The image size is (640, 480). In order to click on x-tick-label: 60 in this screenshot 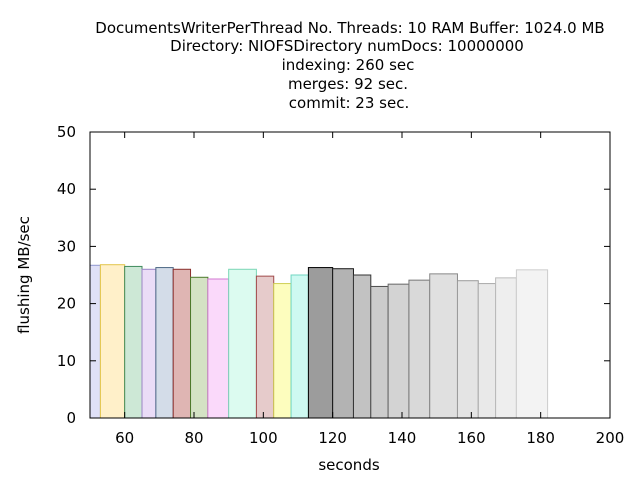, I will do `click(124, 438)`.